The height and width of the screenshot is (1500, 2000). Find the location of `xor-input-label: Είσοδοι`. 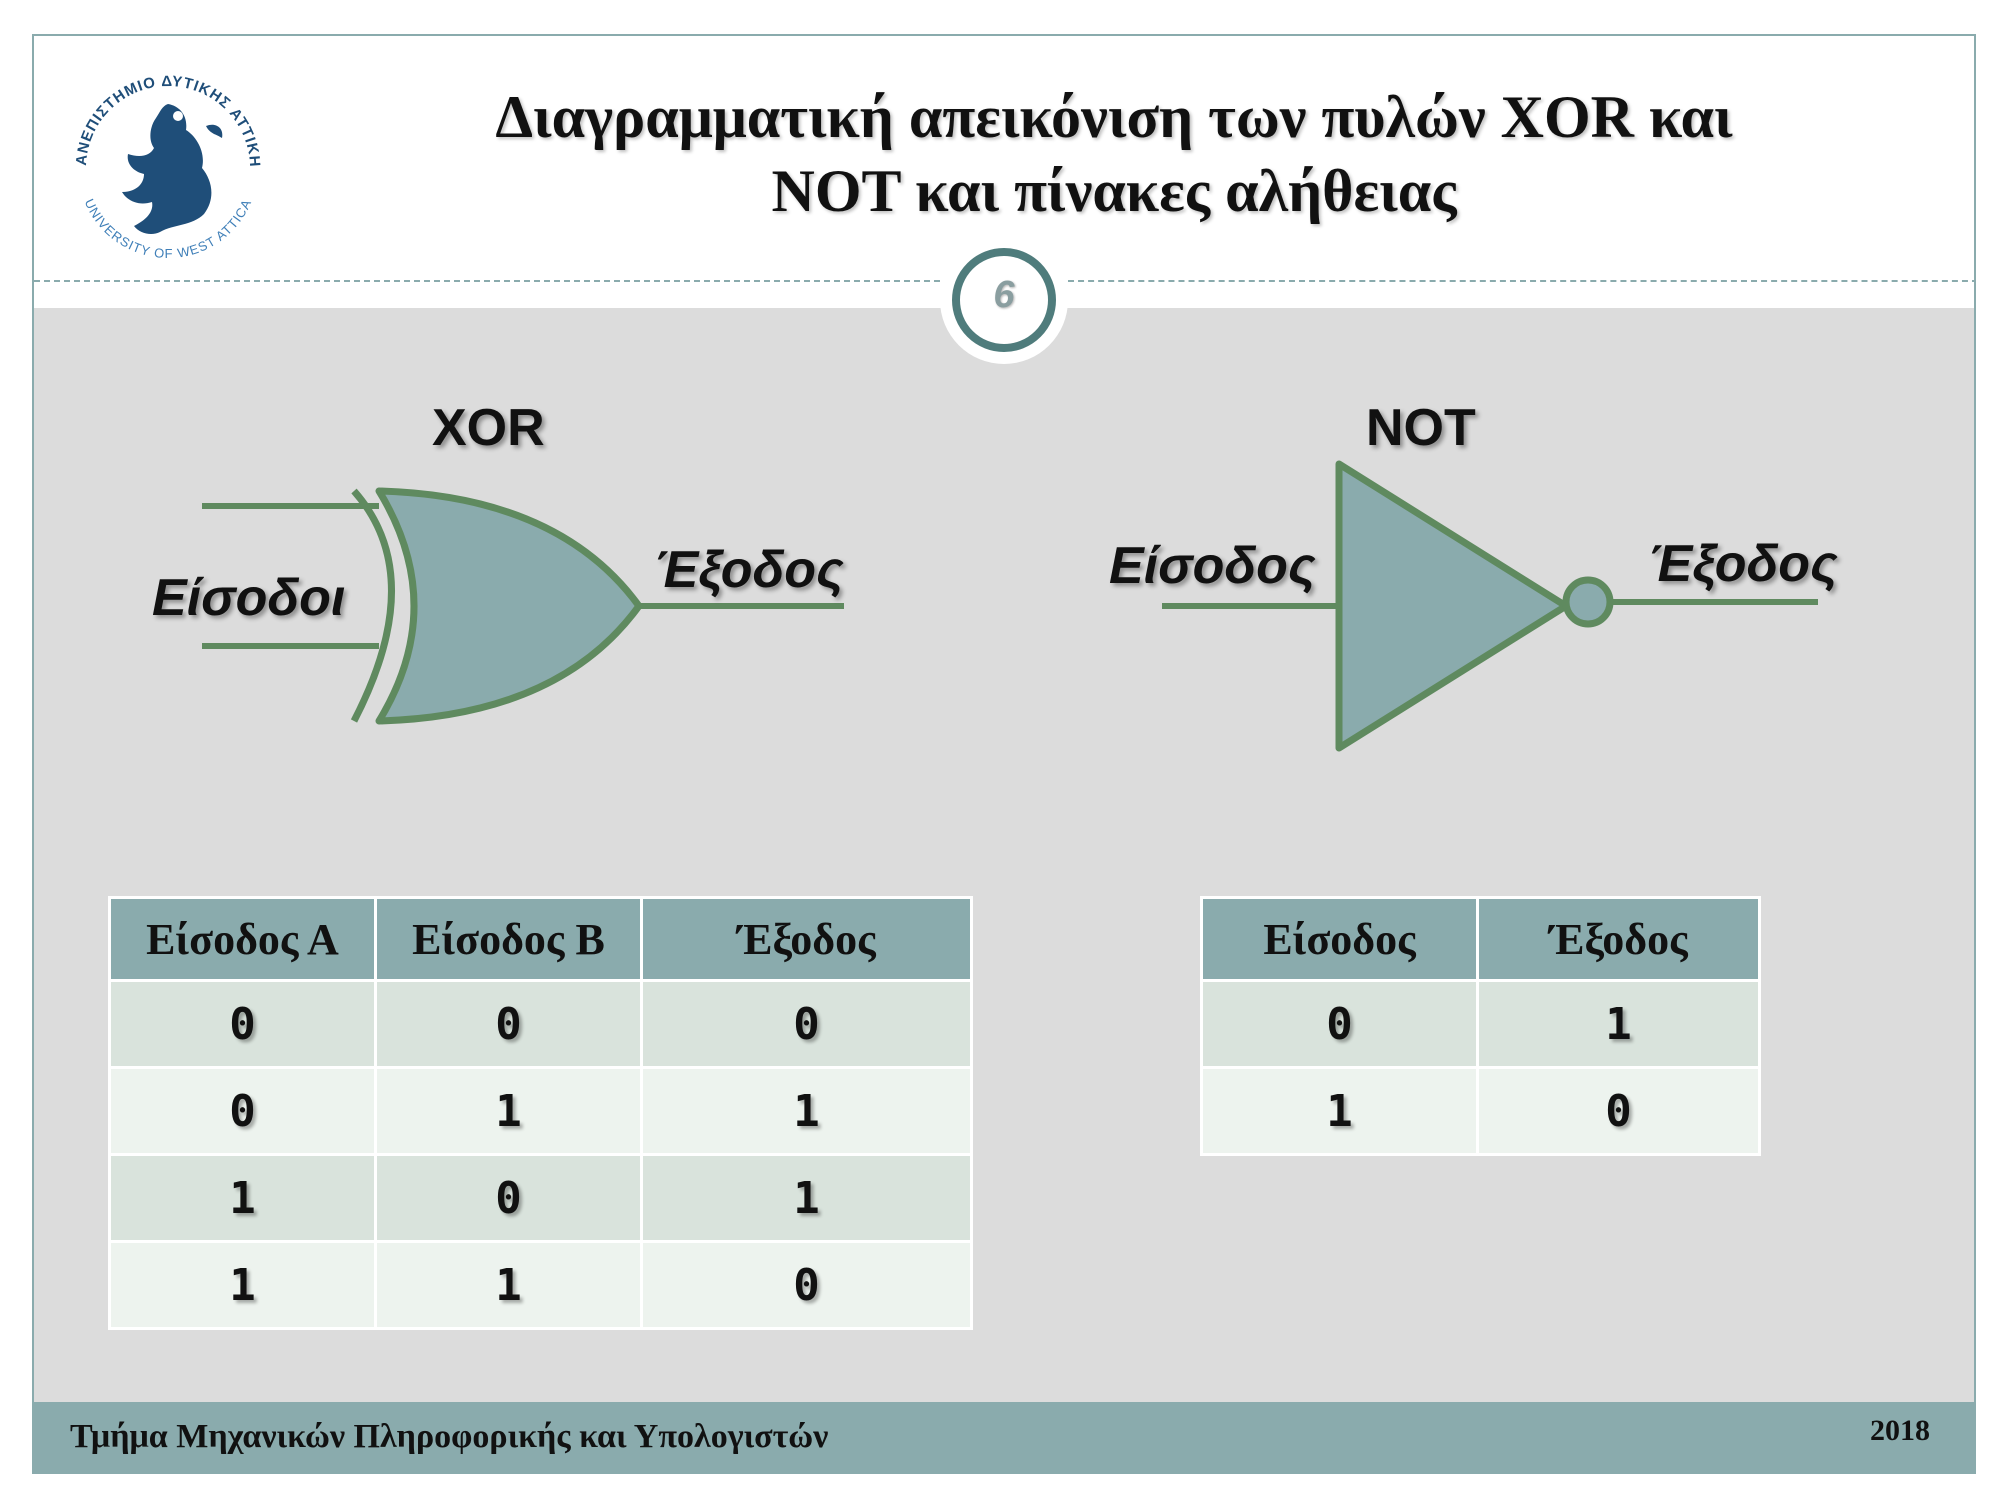

xor-input-label: Είσοδοι is located at coordinates (249, 598).